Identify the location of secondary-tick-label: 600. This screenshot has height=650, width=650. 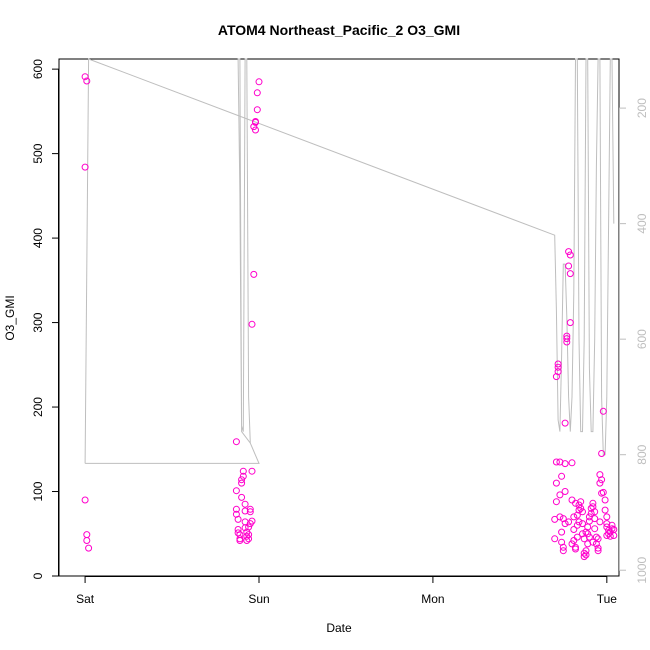
(642, 339).